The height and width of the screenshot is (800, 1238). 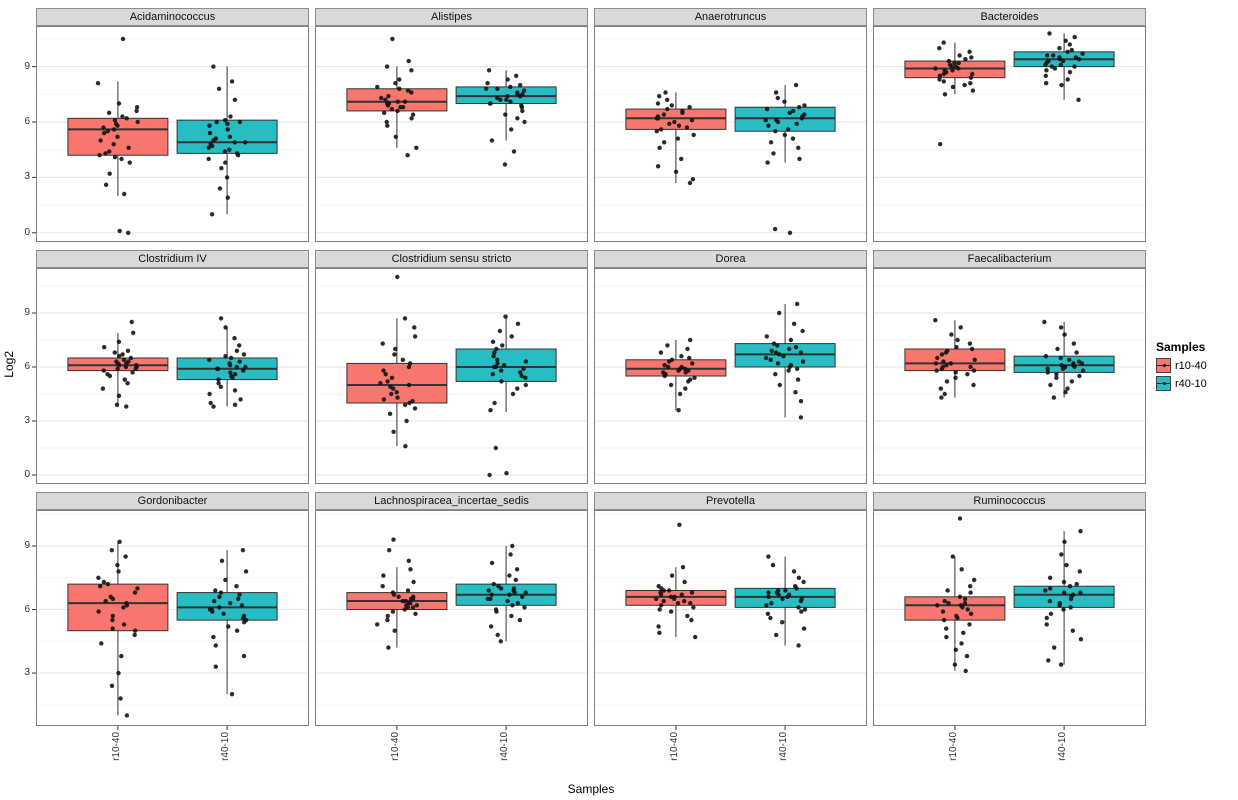 What do you see at coordinates (451, 367) in the screenshot?
I see `facet-panel: Clostridium sensu stricto` at bounding box center [451, 367].